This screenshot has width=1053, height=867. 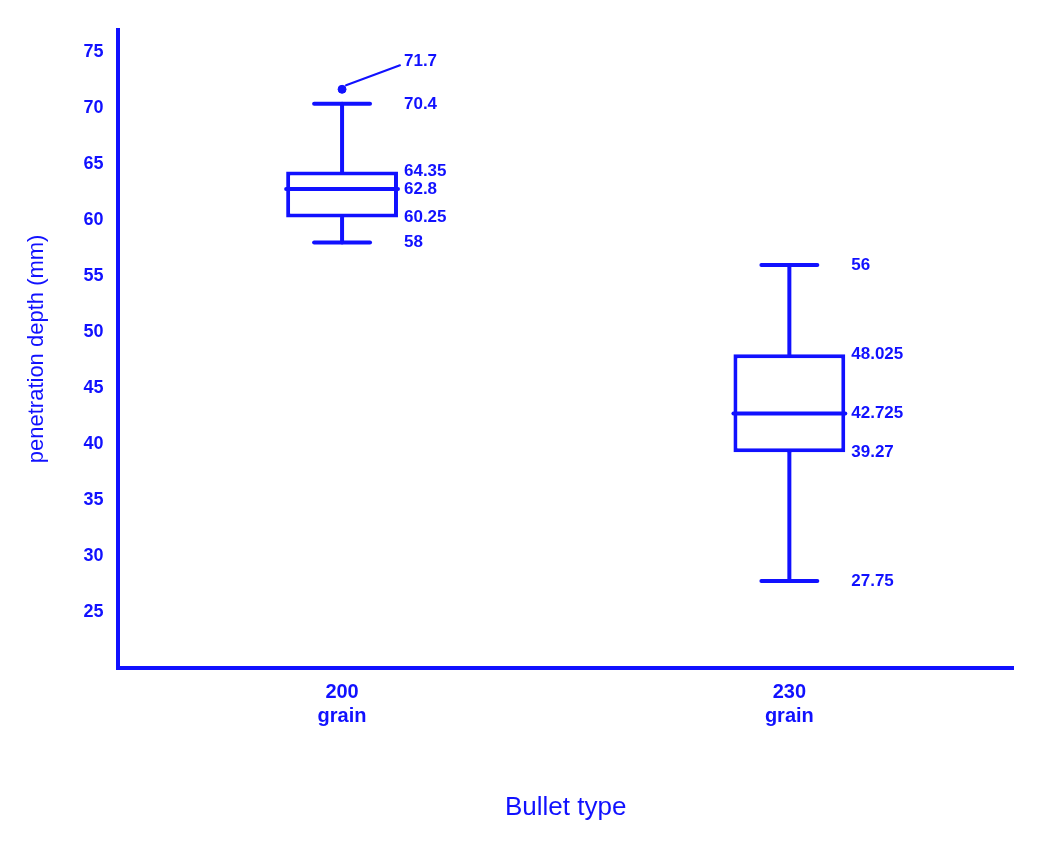 I want to click on annotation: 64.35, so click(x=425, y=171).